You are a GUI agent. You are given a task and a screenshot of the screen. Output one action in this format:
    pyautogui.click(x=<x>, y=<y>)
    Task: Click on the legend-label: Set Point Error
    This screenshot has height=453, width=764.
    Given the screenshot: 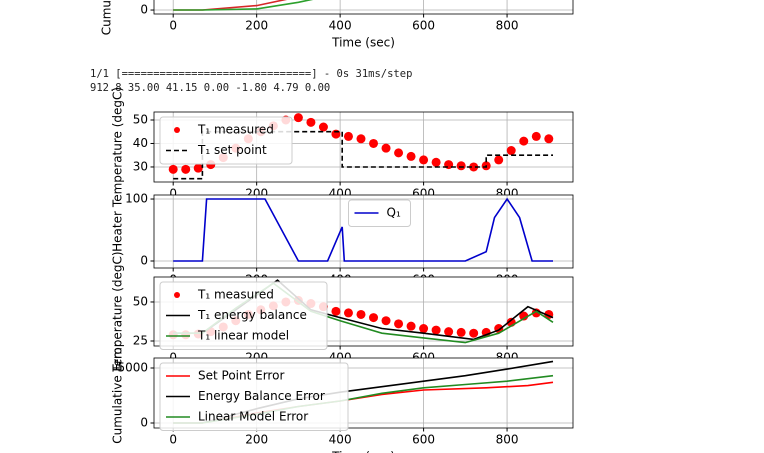 What is the action you would take?
    pyautogui.click(x=241, y=376)
    